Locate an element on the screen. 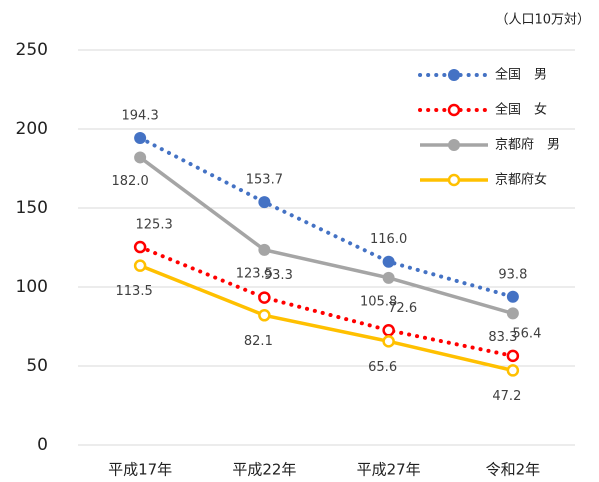 The image size is (599, 482). data-label: 83.3 is located at coordinates (502, 337).